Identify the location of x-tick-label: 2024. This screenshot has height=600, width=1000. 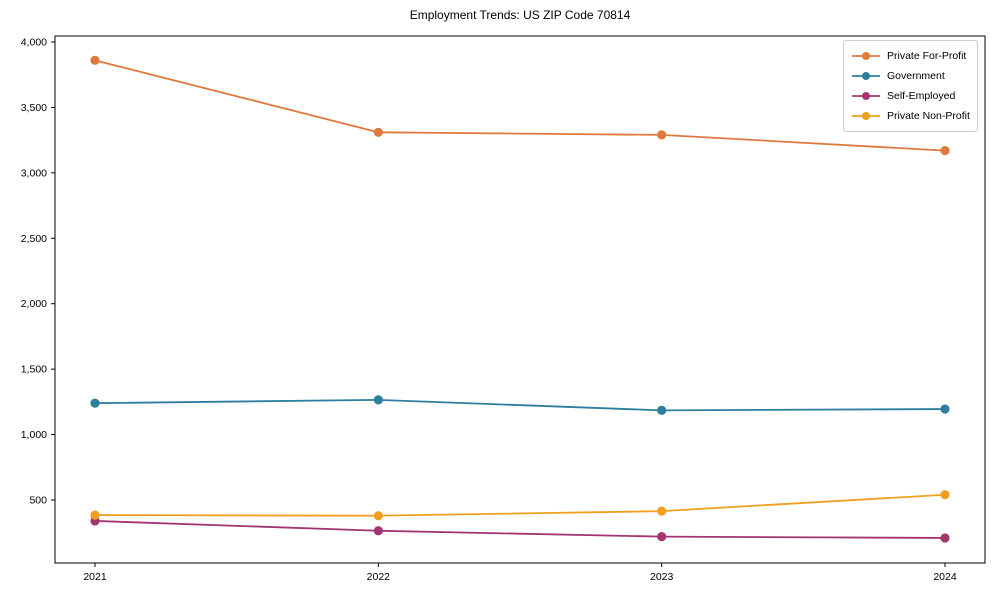
(945, 577).